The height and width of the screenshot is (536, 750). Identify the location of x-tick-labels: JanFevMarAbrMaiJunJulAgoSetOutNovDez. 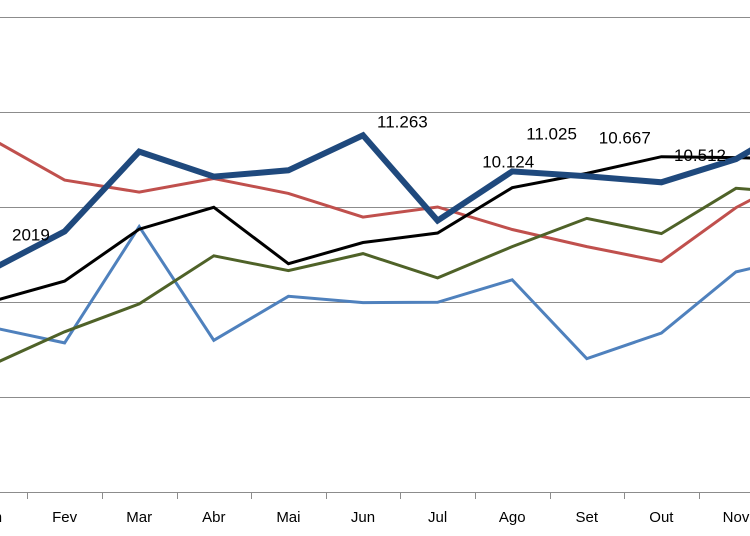
(375, 517).